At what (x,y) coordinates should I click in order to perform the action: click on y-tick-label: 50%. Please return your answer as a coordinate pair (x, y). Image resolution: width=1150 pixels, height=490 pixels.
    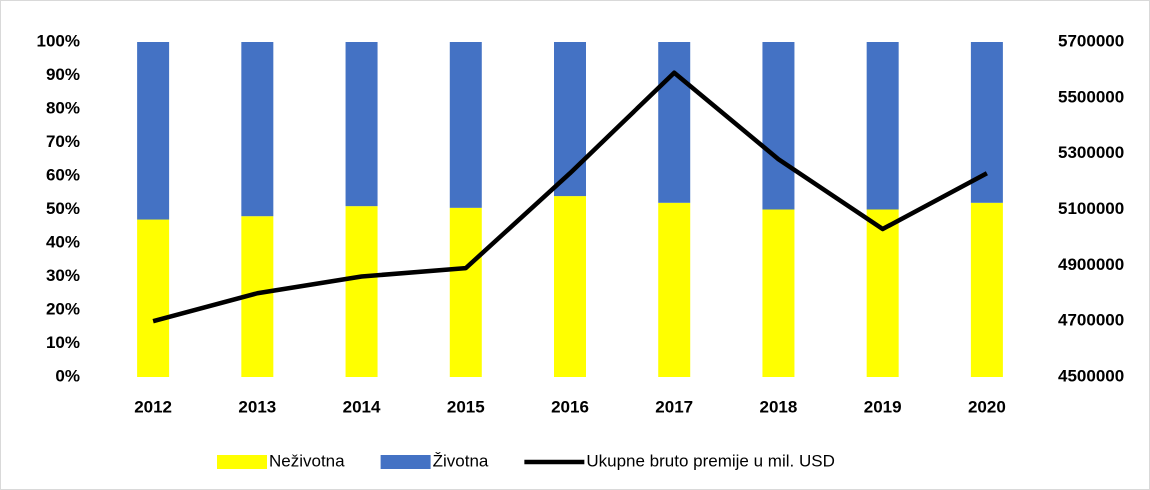
    Looking at the image, I should click on (63, 208).